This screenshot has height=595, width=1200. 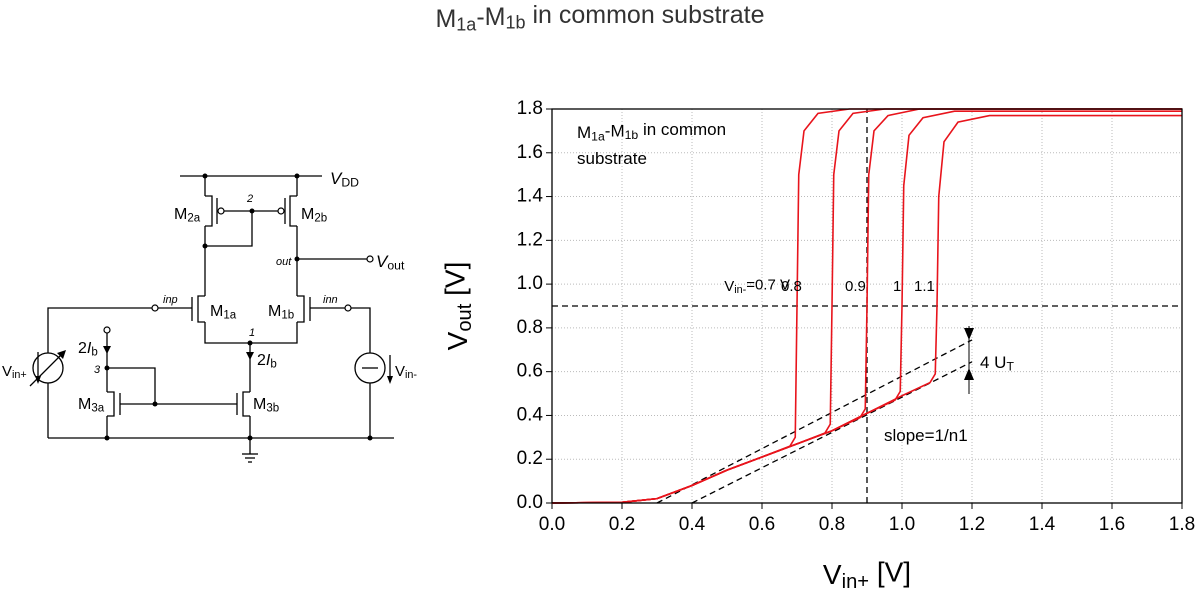 What do you see at coordinates (902, 524) in the screenshot?
I see `x-tick-label: 1.0` at bounding box center [902, 524].